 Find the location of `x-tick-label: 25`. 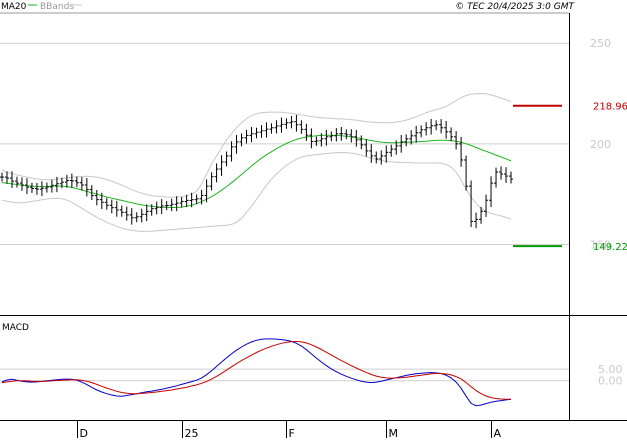

x-tick-label: 25 is located at coordinates (192, 433).